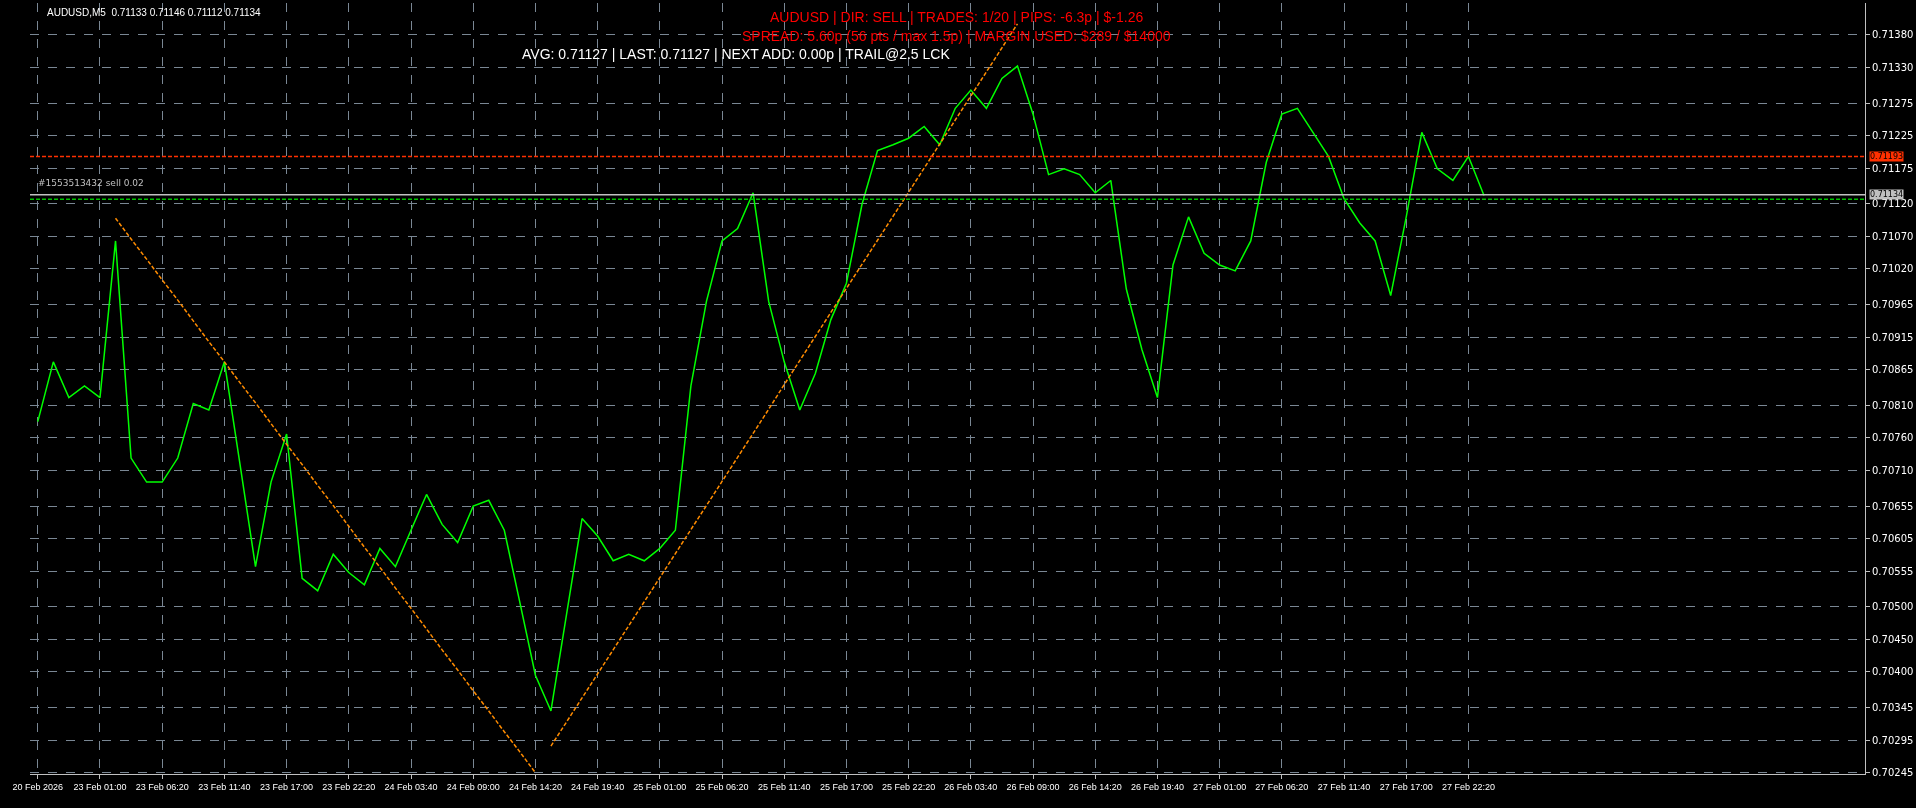 Image resolution: width=1916 pixels, height=808 pixels. What do you see at coordinates (1893, 571) in the screenshot?
I see `y-tick-label: 0.70555` at bounding box center [1893, 571].